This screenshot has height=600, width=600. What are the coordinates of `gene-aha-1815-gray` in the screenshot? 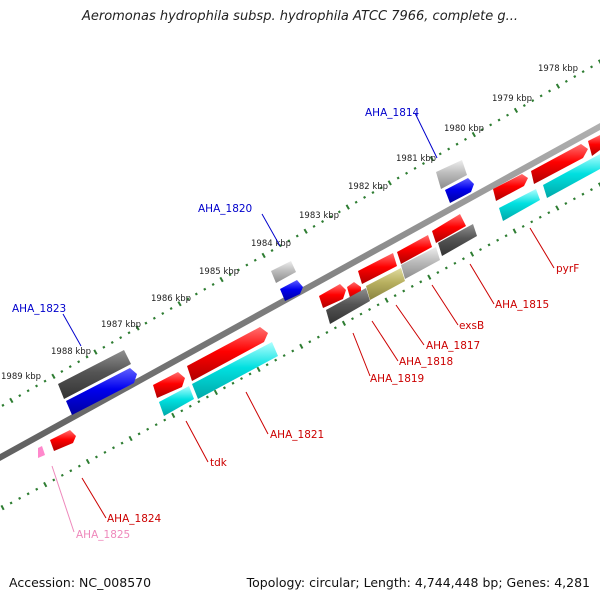 It's located at (457, 240).